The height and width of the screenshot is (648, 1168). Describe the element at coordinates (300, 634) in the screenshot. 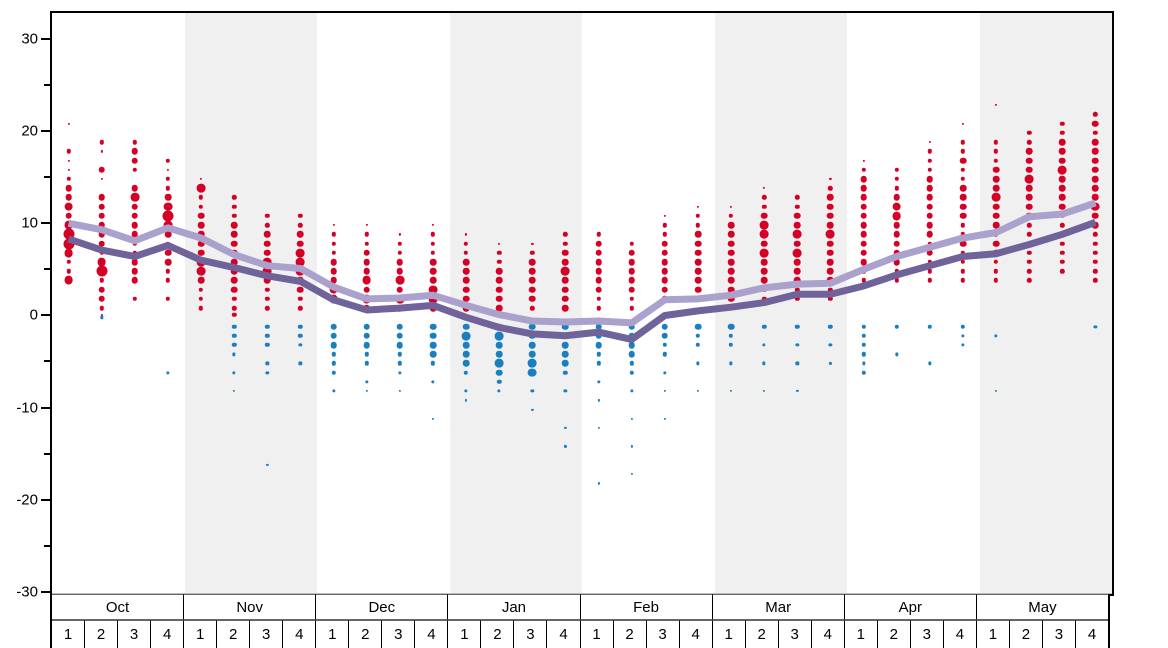

I see `week-label-nov-4: 4` at that location.